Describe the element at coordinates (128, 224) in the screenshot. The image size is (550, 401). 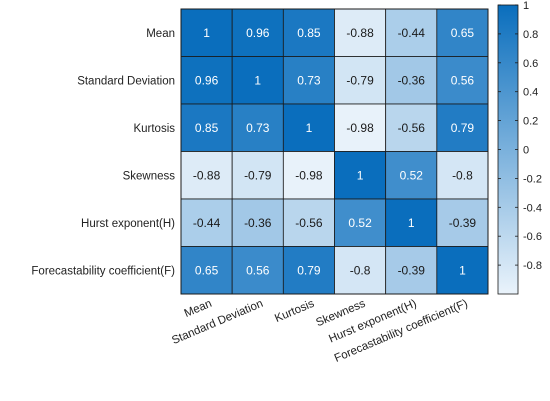
I see `row-label: Hurst exponent(H)` at that location.